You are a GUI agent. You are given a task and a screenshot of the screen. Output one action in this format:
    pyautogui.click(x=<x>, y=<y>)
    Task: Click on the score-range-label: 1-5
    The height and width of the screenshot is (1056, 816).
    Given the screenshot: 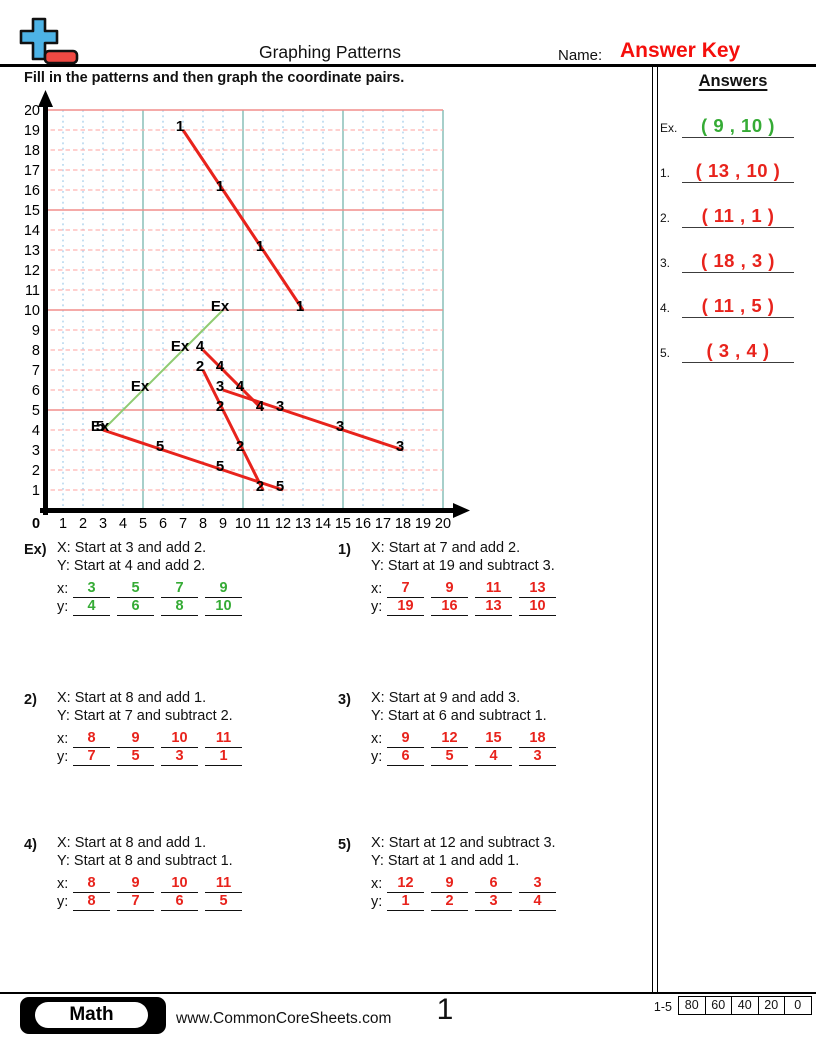 What is the action you would take?
    pyautogui.click(x=662, y=1007)
    